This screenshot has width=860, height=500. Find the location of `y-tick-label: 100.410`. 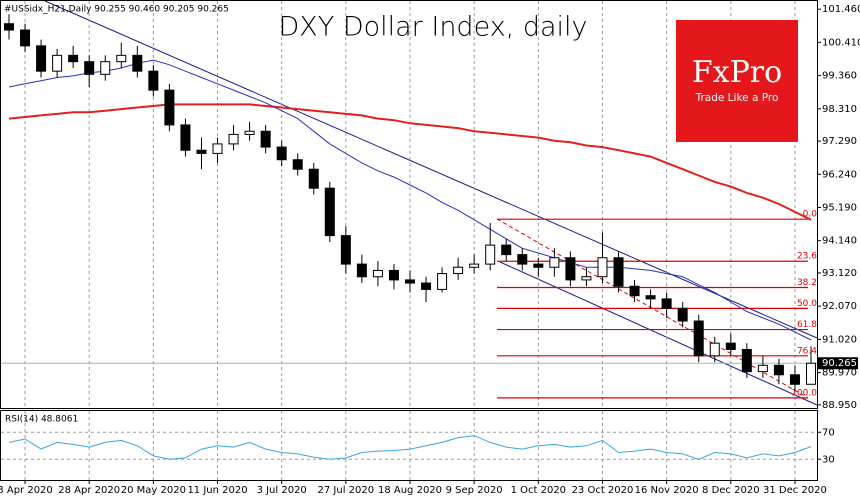

y-tick-label: 100.410 is located at coordinates (841, 42).